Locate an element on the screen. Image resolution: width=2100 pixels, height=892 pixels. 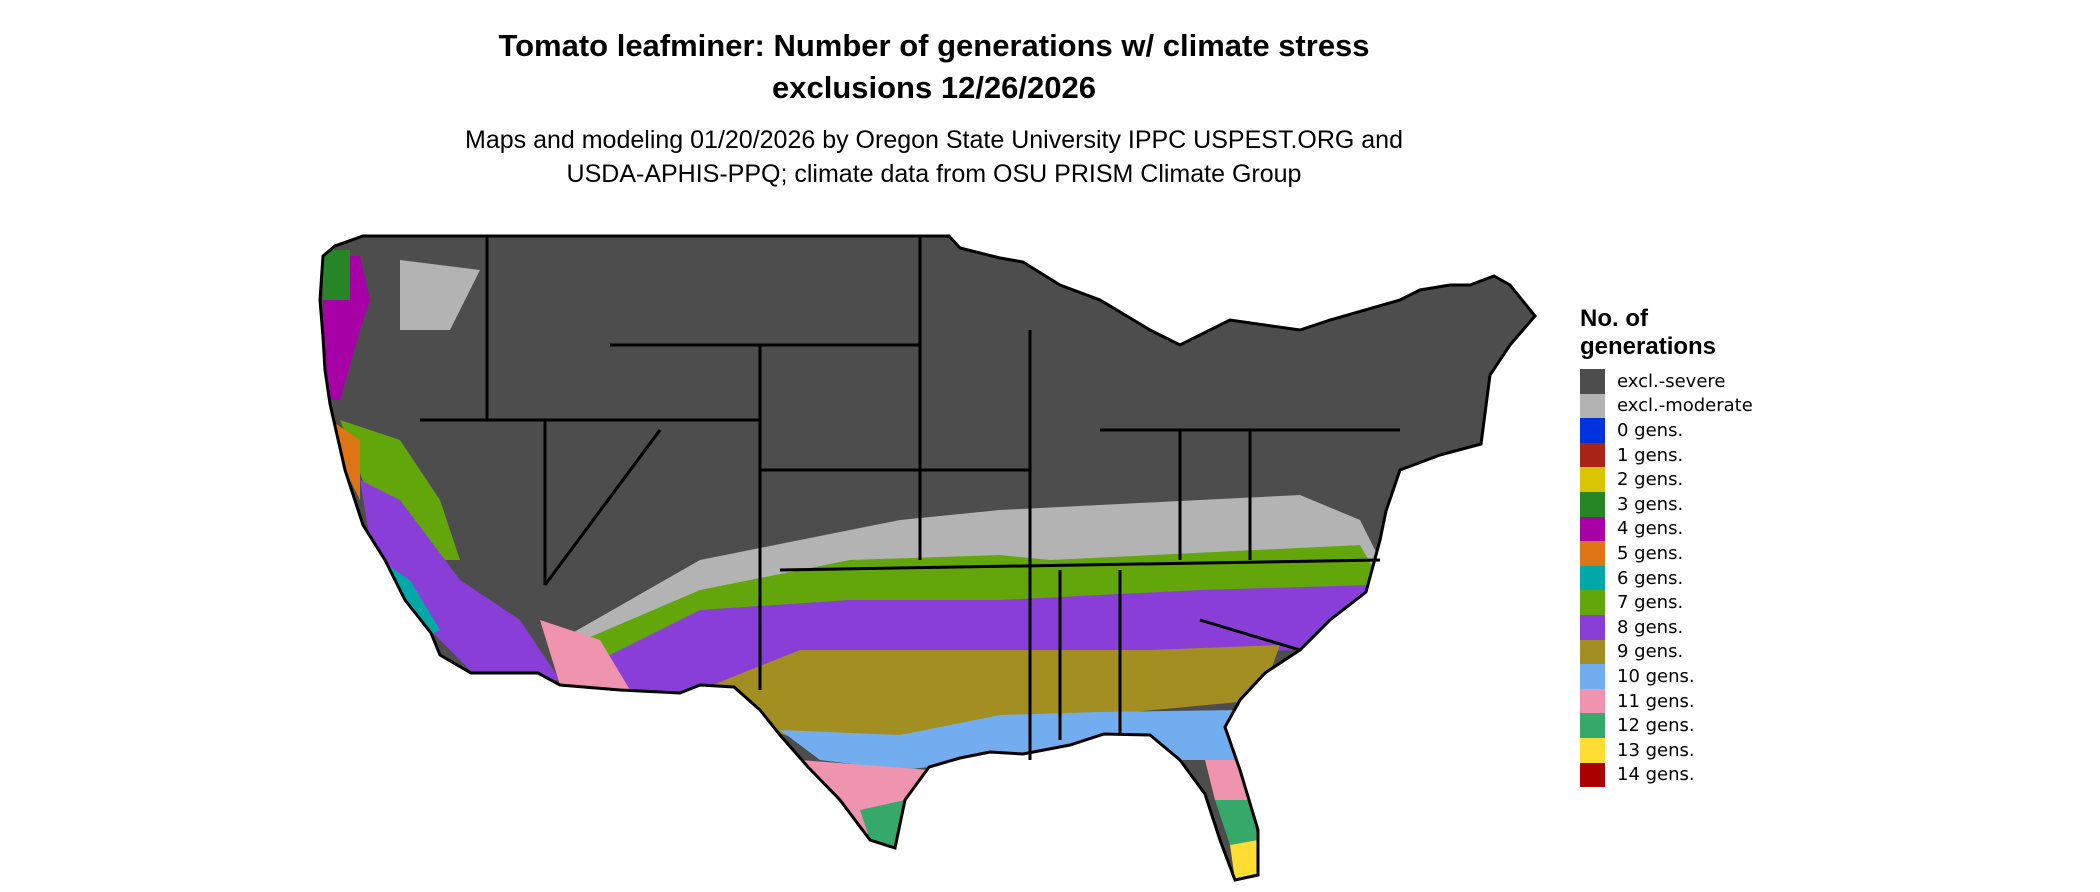
legend-item: 14 gens. is located at coordinates (1666, 775).